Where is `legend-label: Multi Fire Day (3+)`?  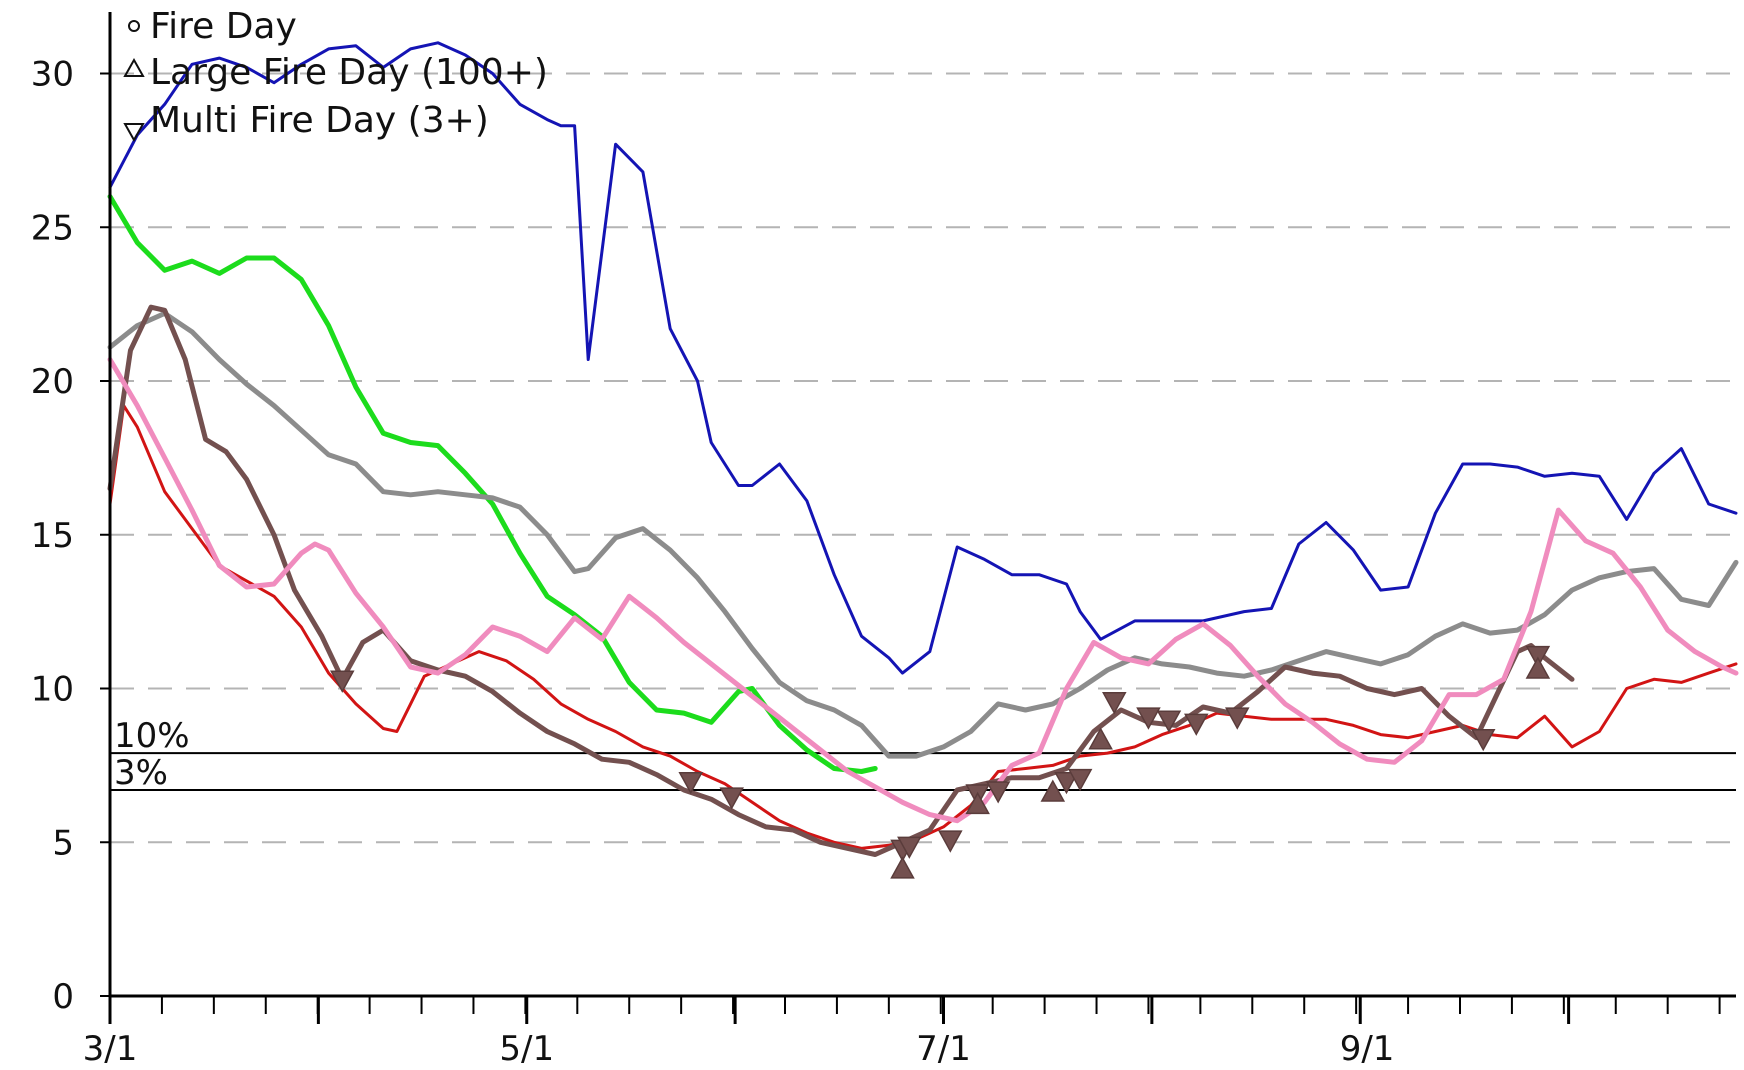 legend-label: Multi Fire Day (3+) is located at coordinates (319, 120).